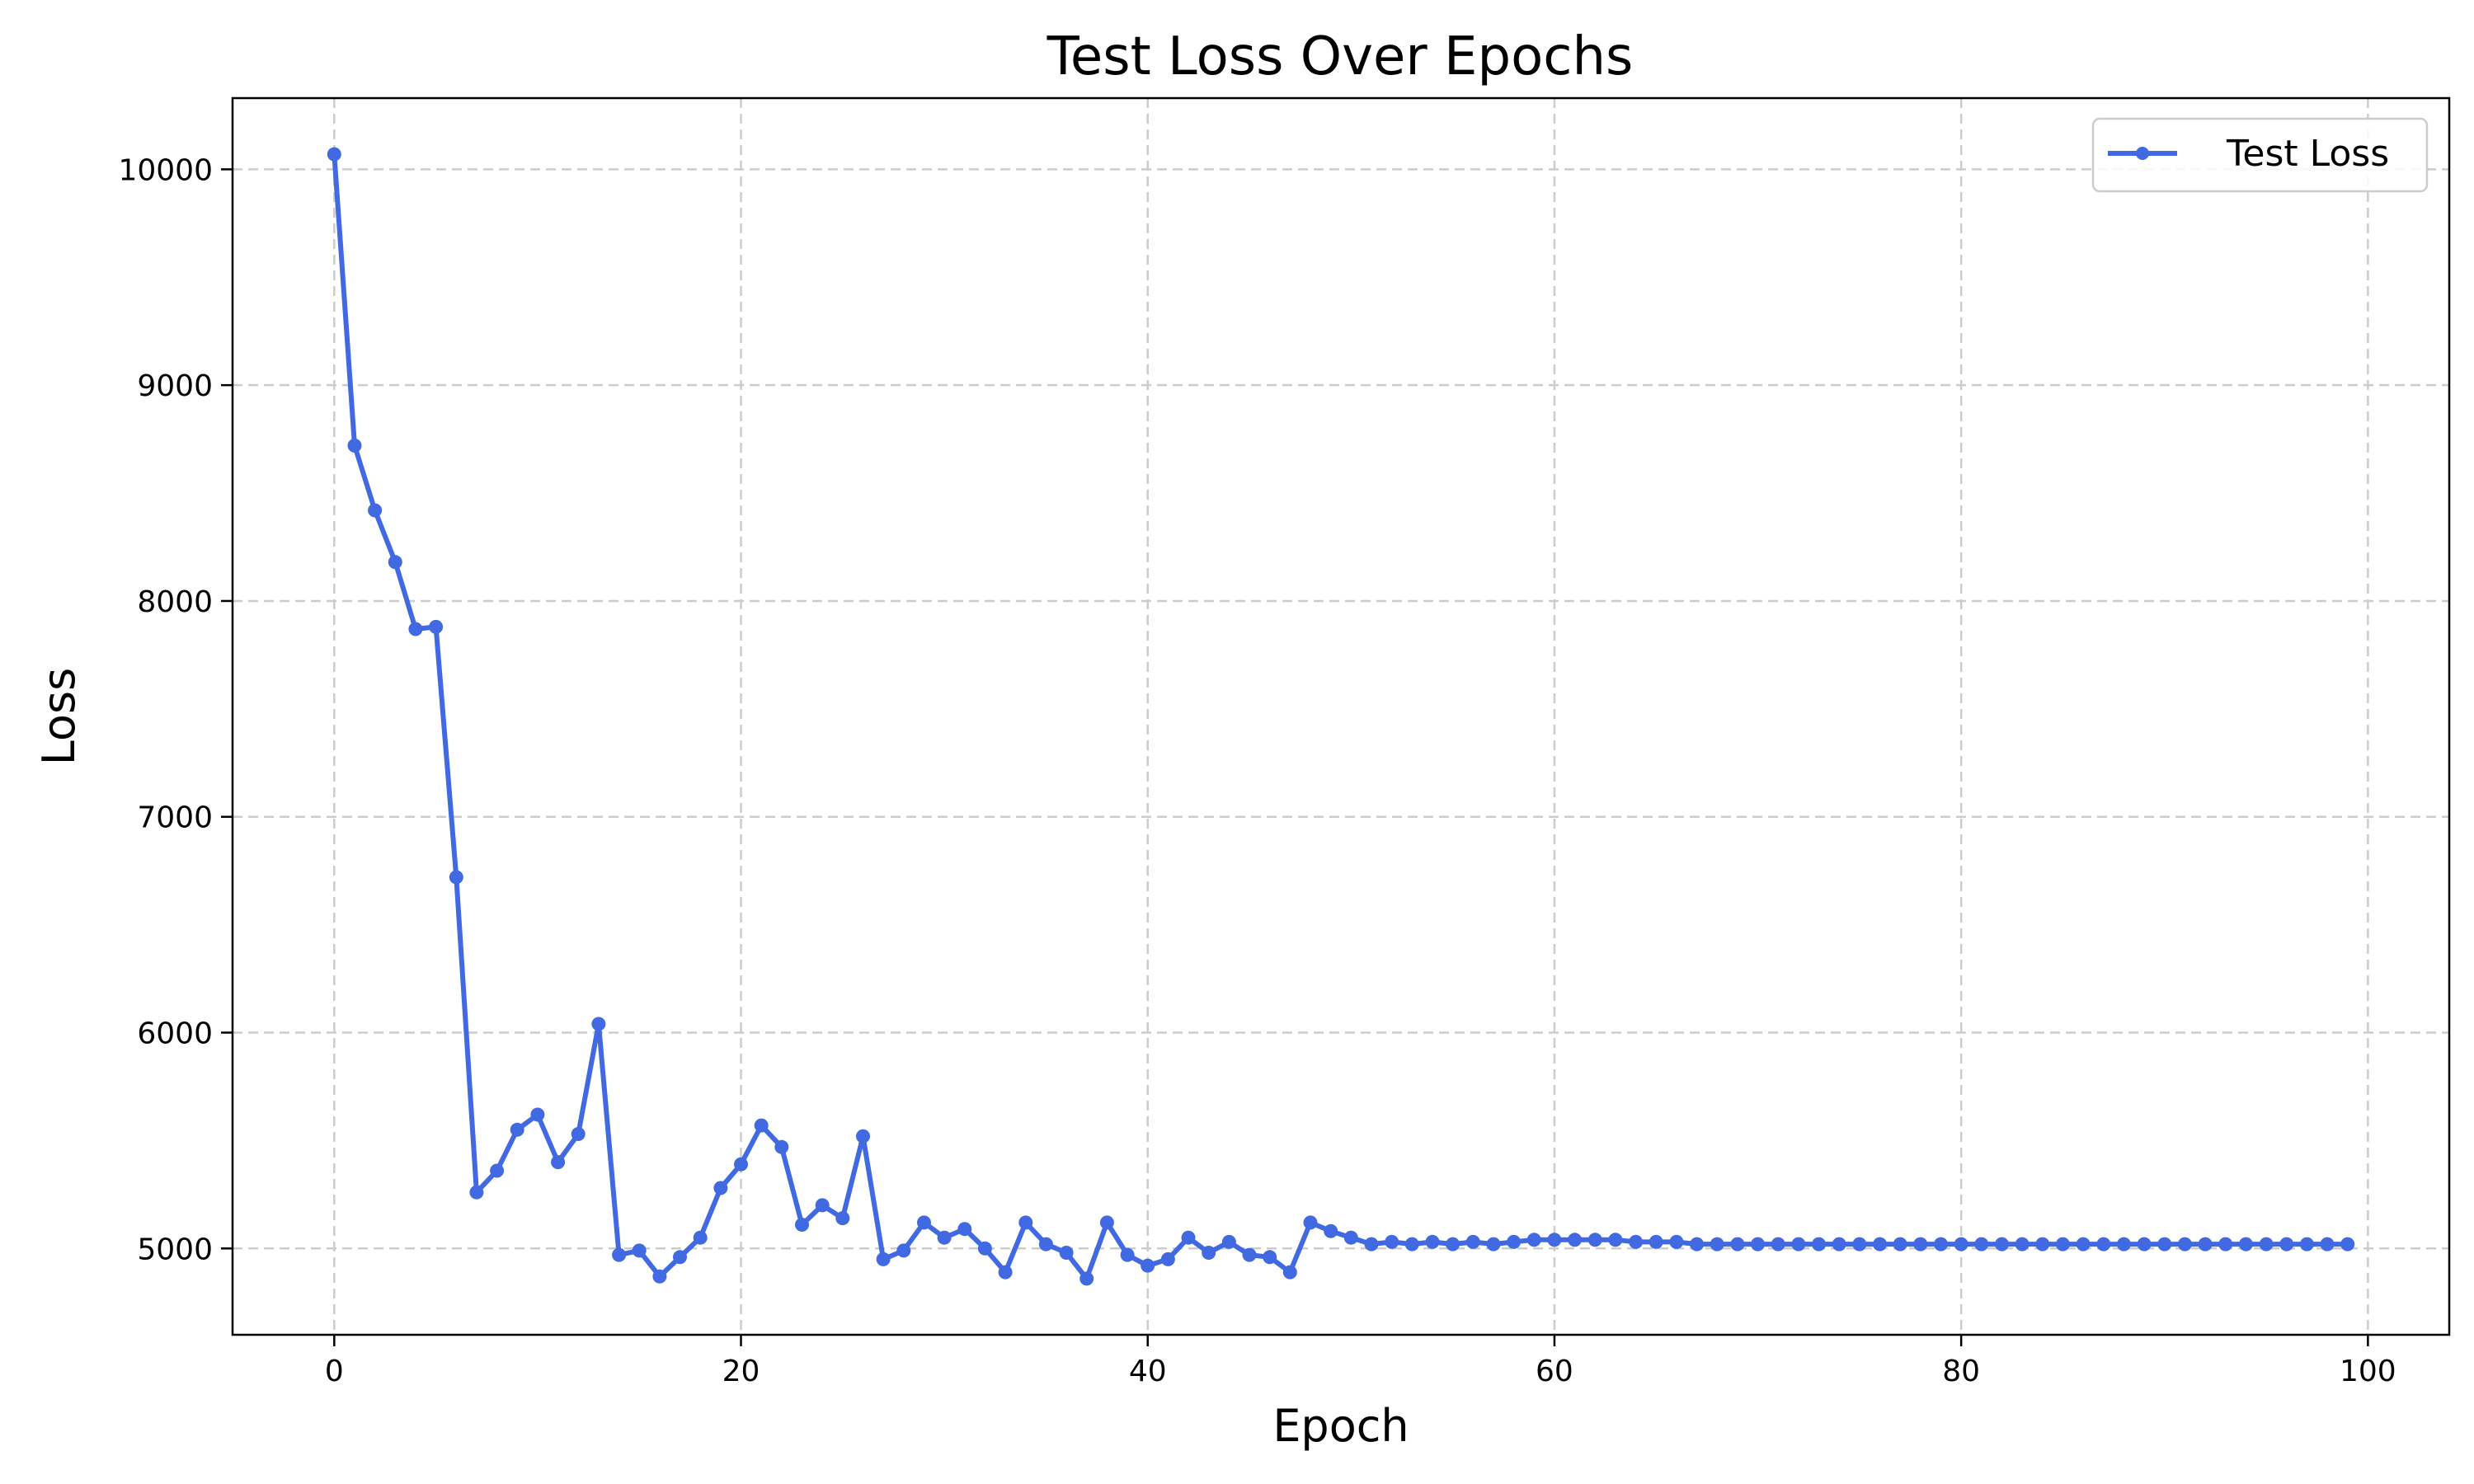  Describe the element at coordinates (175, 1249) in the screenshot. I see `y-tick-label: 5000` at that location.